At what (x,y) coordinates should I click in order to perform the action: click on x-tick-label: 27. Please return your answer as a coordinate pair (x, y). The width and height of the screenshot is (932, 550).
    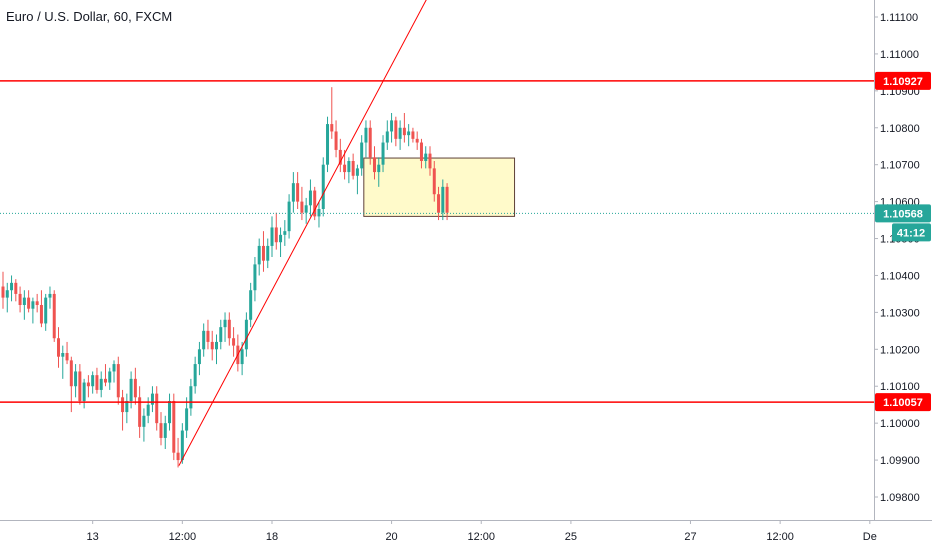
    Looking at the image, I should click on (690, 537).